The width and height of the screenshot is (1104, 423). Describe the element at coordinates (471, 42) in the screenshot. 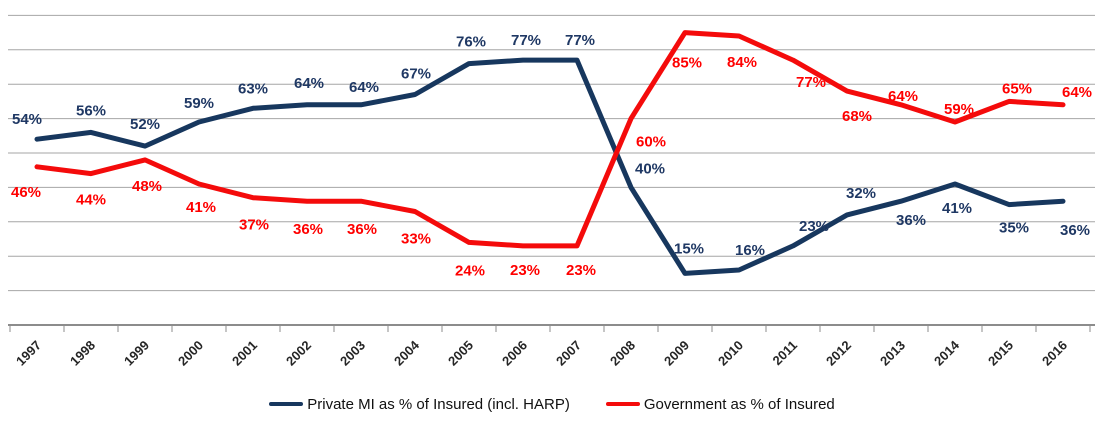

I see `data-label: 76%` at that location.